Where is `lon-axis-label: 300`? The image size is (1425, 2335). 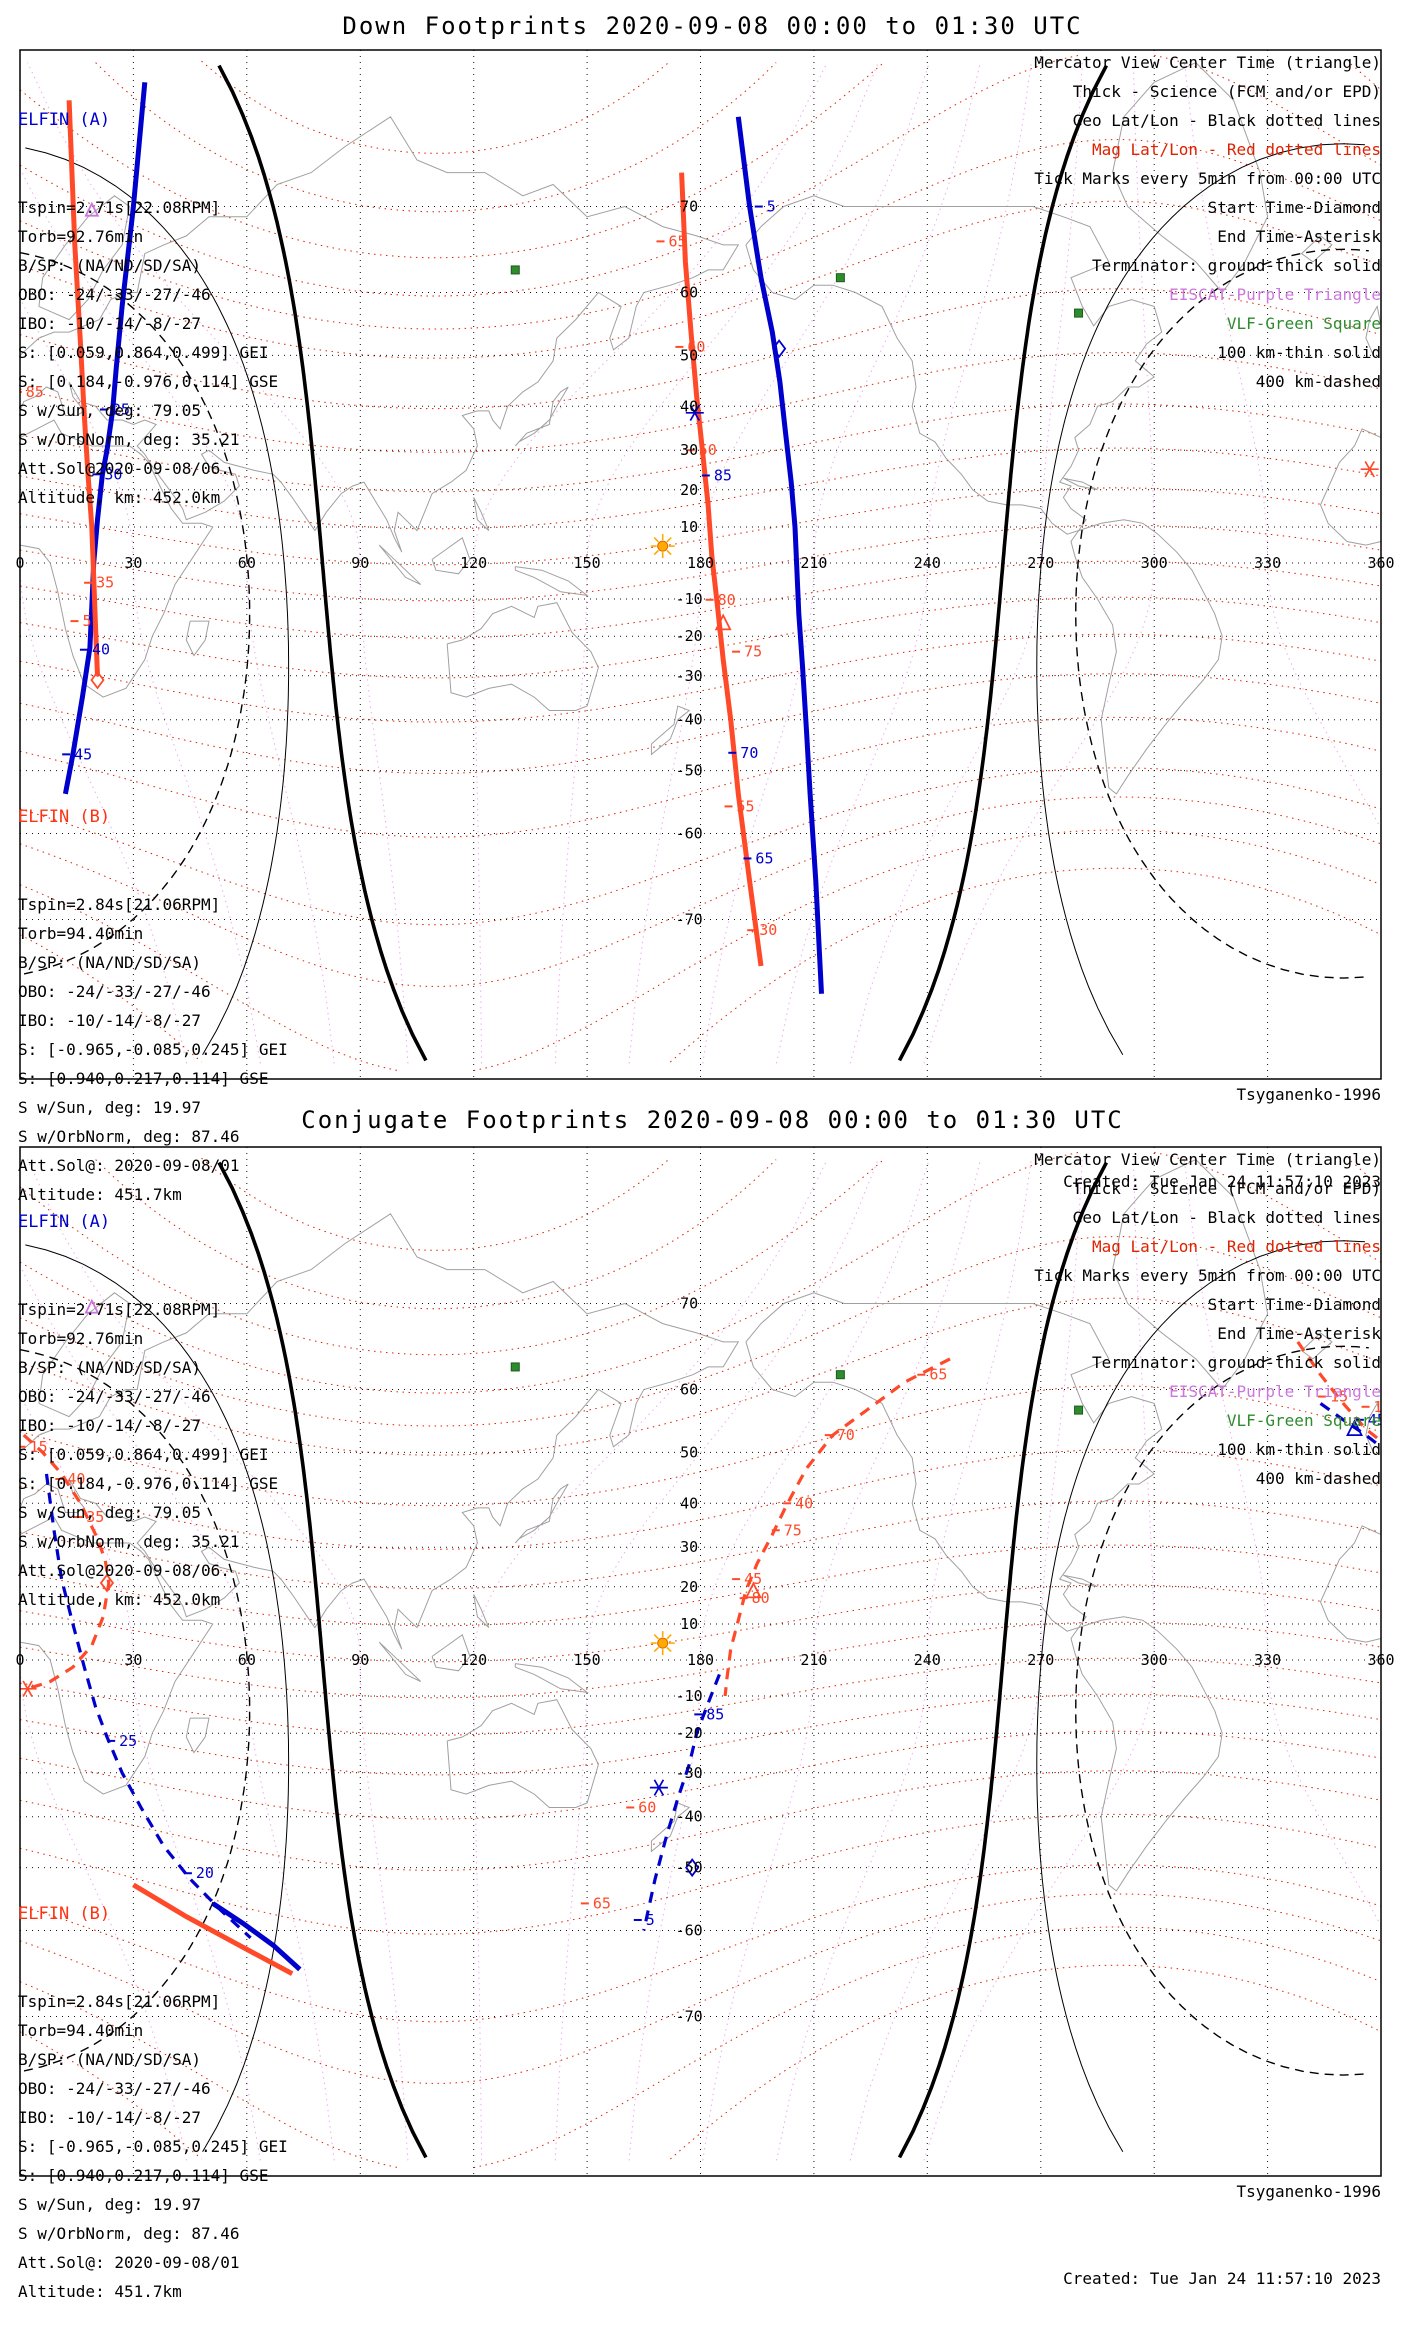
lon-axis-label: 300 is located at coordinates (1154, 563).